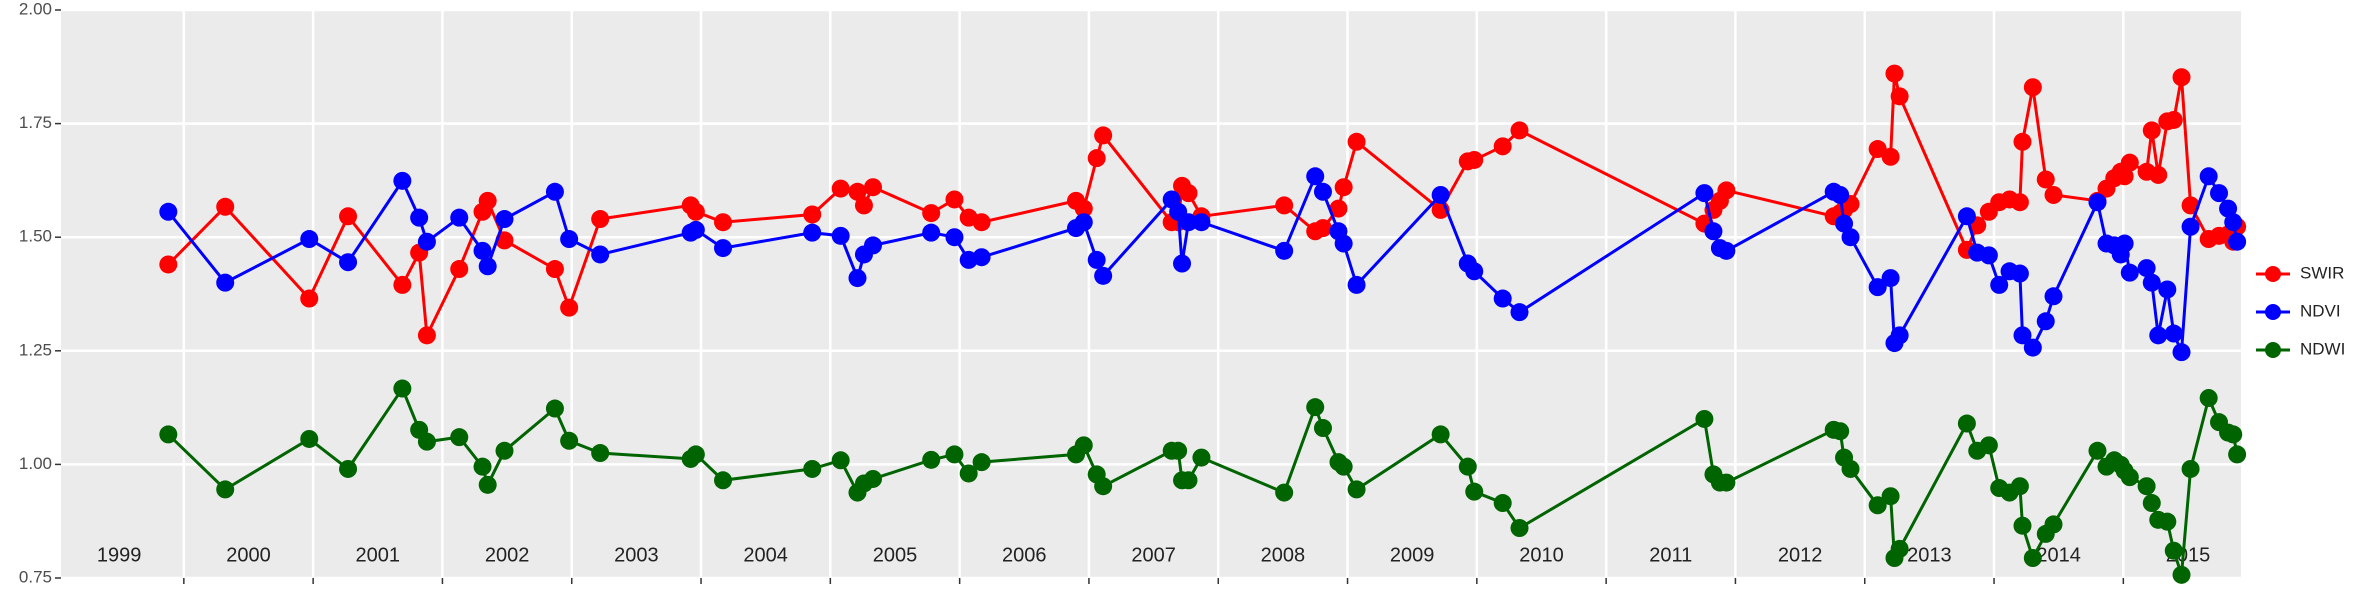 This screenshot has width=2378, height=593. I want to click on y-tick-label: 1.75, so click(35, 122).